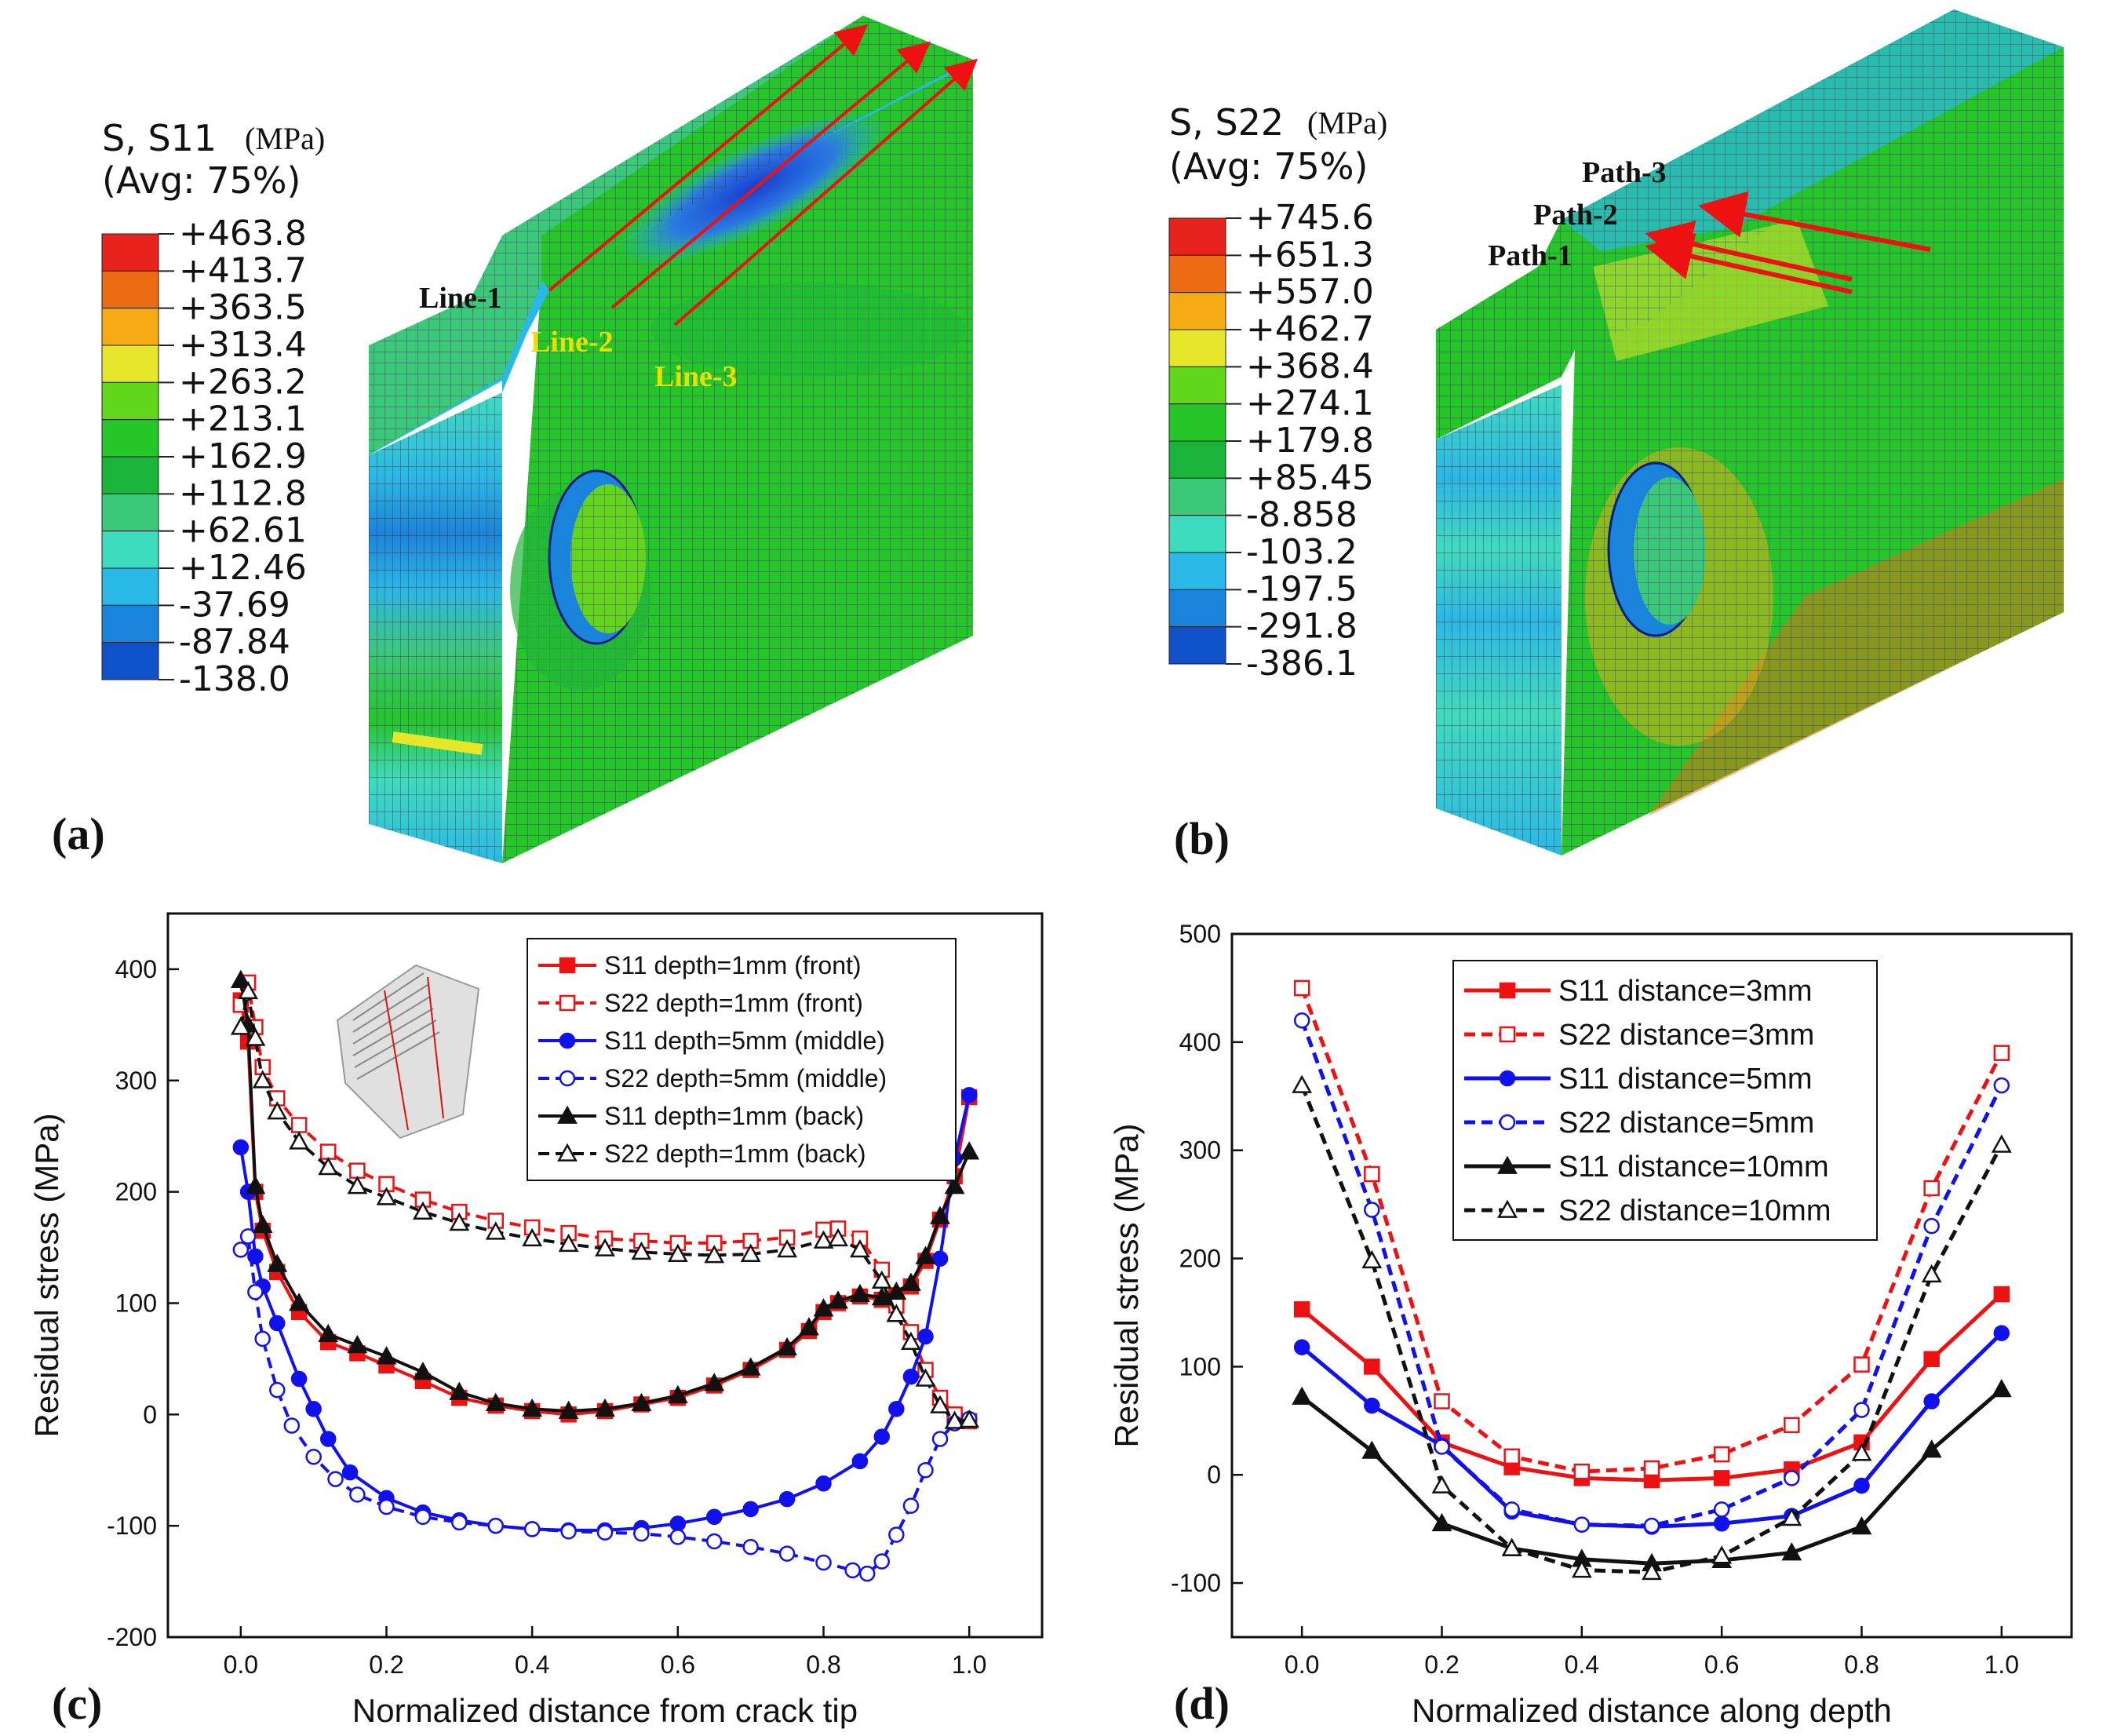 This screenshot has height=1736, width=2121. Describe the element at coordinates (1582, 1664) in the screenshot. I see `x-tick-label: 0.4` at that location.